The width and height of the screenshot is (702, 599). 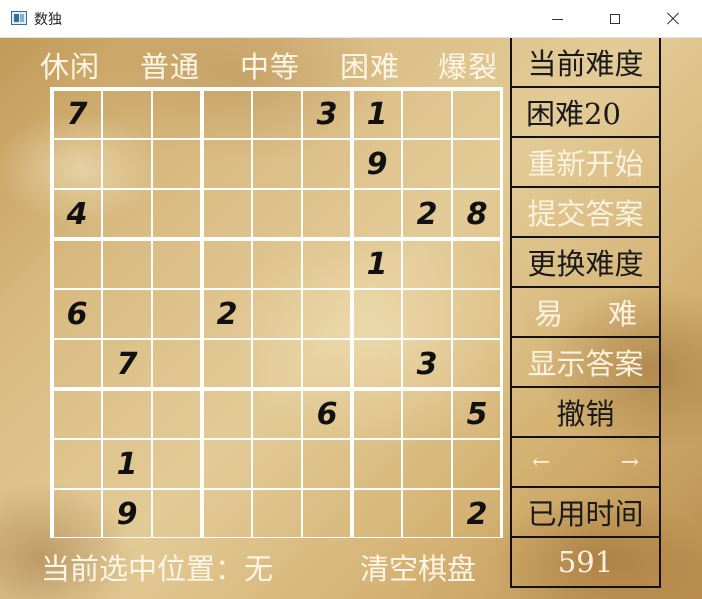 What do you see at coordinates (622, 314) in the screenshot?
I see `harder-button: 难` at bounding box center [622, 314].